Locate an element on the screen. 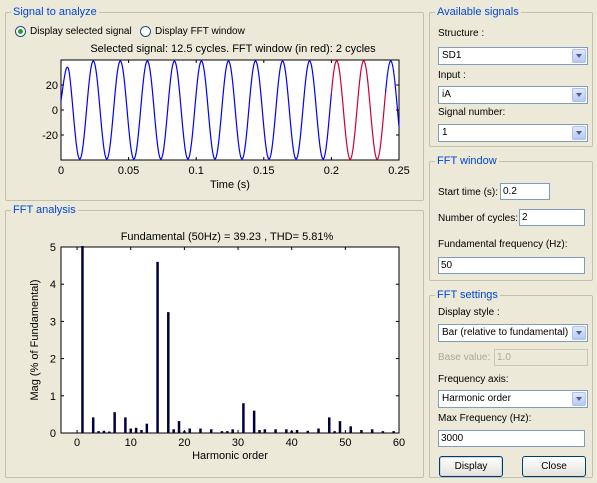 The height and width of the screenshot is (483, 597). base-value-label: Base value: is located at coordinates (464, 357).